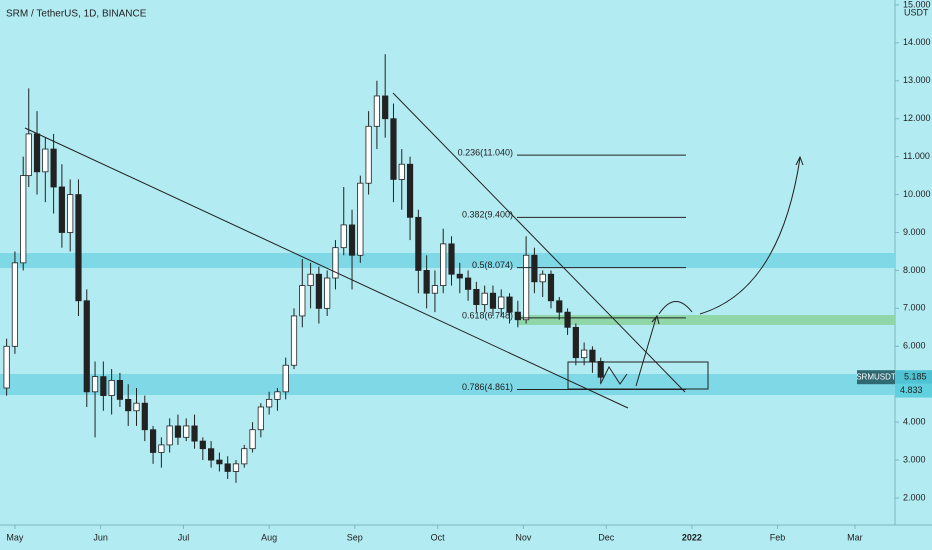 This screenshot has height=550, width=932. I want to click on resistance-zone, so click(447, 260).